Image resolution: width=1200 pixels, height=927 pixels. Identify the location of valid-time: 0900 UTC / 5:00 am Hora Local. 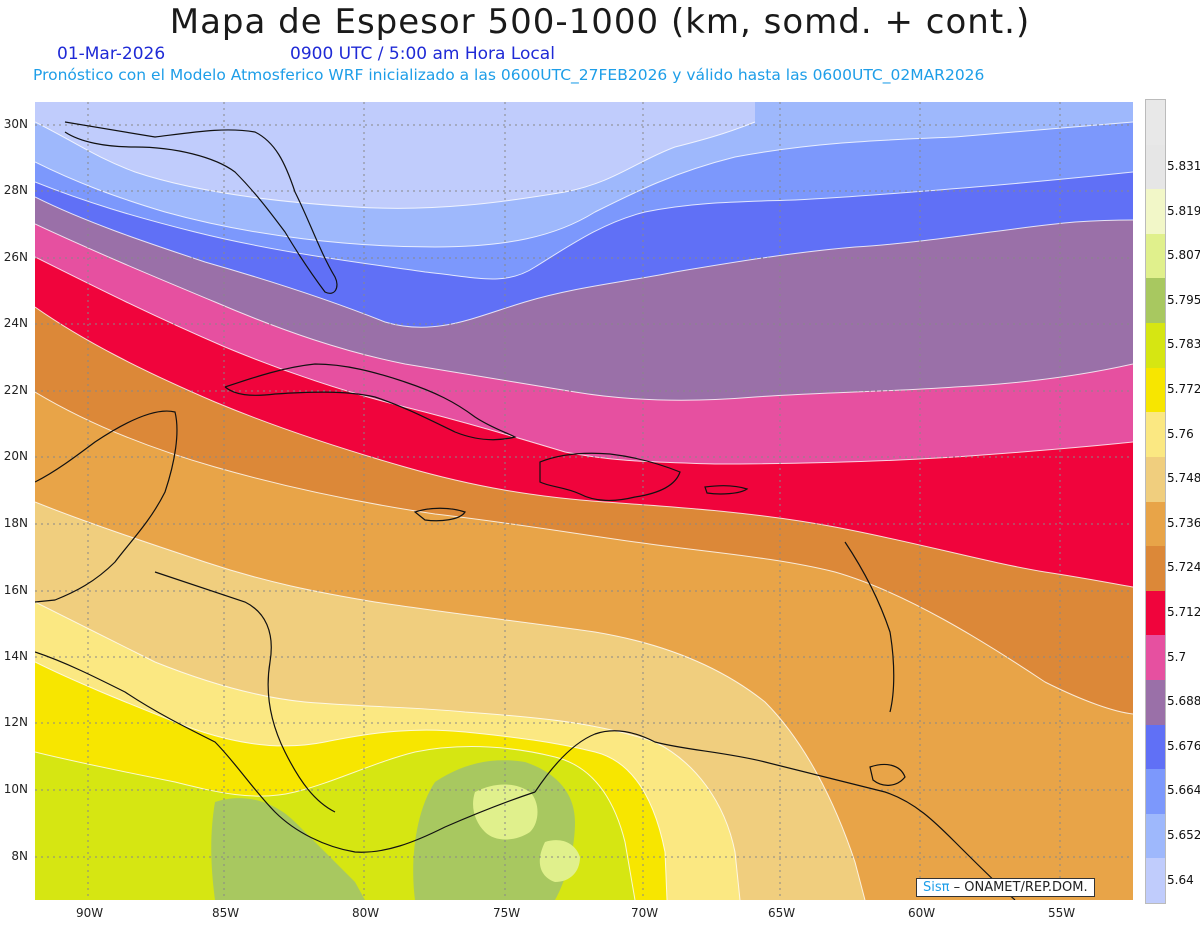
(422, 54).